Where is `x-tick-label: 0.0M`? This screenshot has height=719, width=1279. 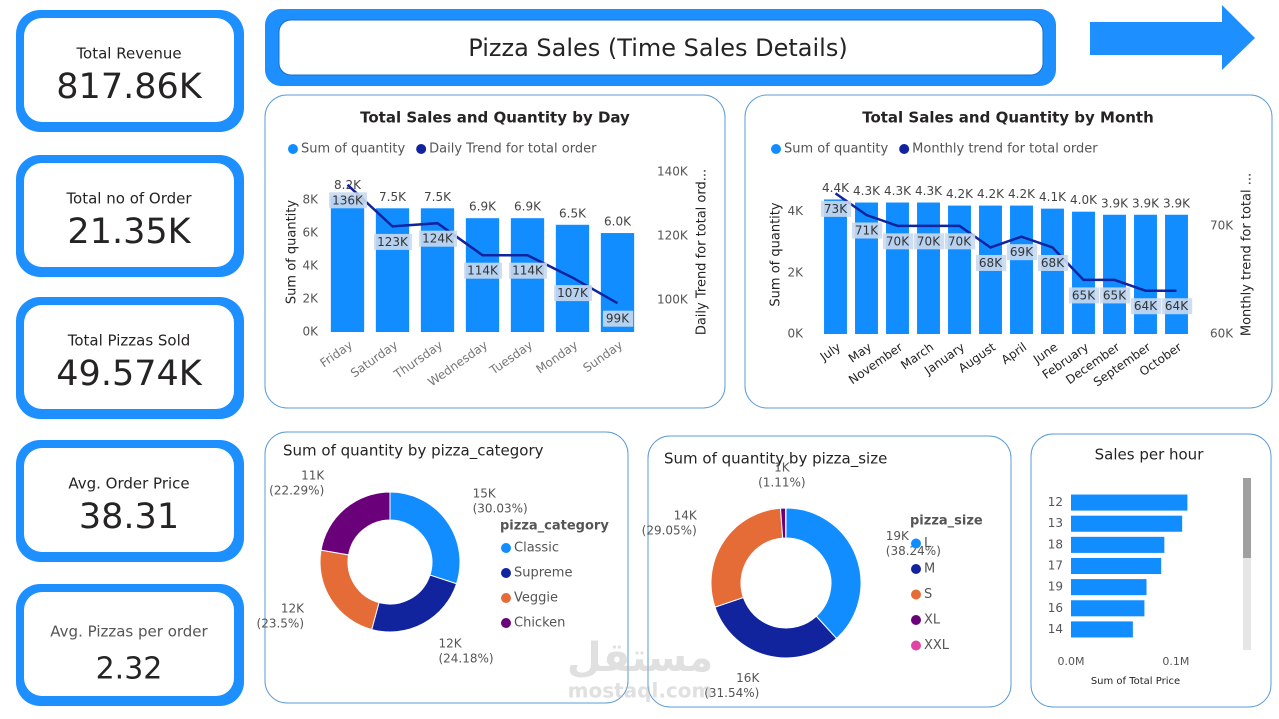
x-tick-label: 0.0M is located at coordinates (1071, 661).